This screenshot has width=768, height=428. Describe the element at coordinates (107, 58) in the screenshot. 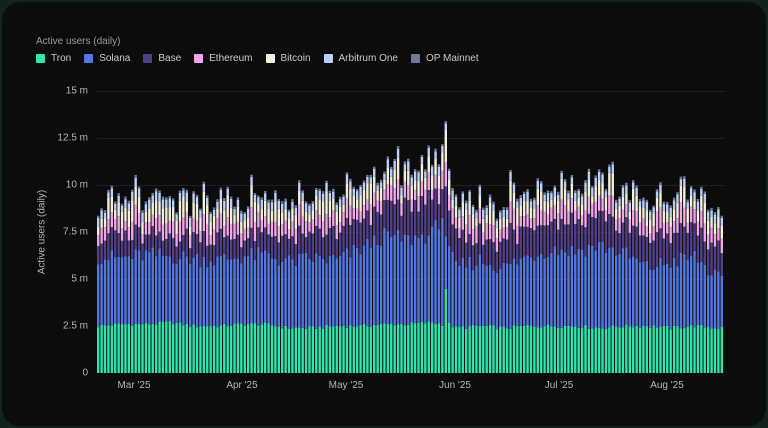

I see `legend-item-solana: Solana` at that location.